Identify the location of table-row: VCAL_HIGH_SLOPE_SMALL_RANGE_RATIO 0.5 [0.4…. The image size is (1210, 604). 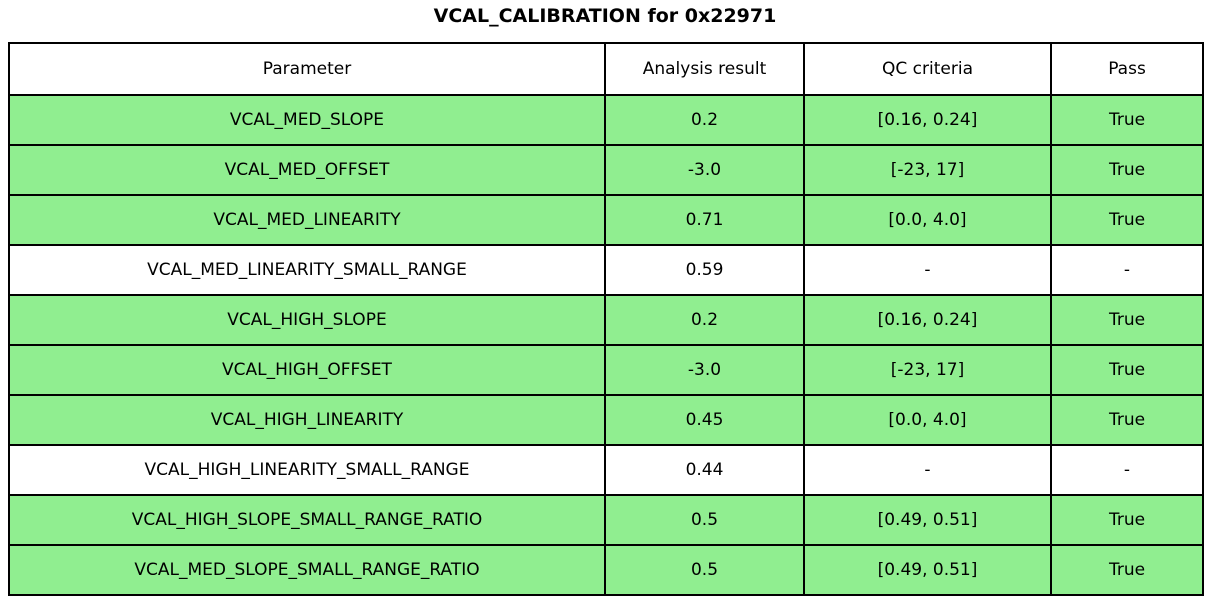
(606, 520).